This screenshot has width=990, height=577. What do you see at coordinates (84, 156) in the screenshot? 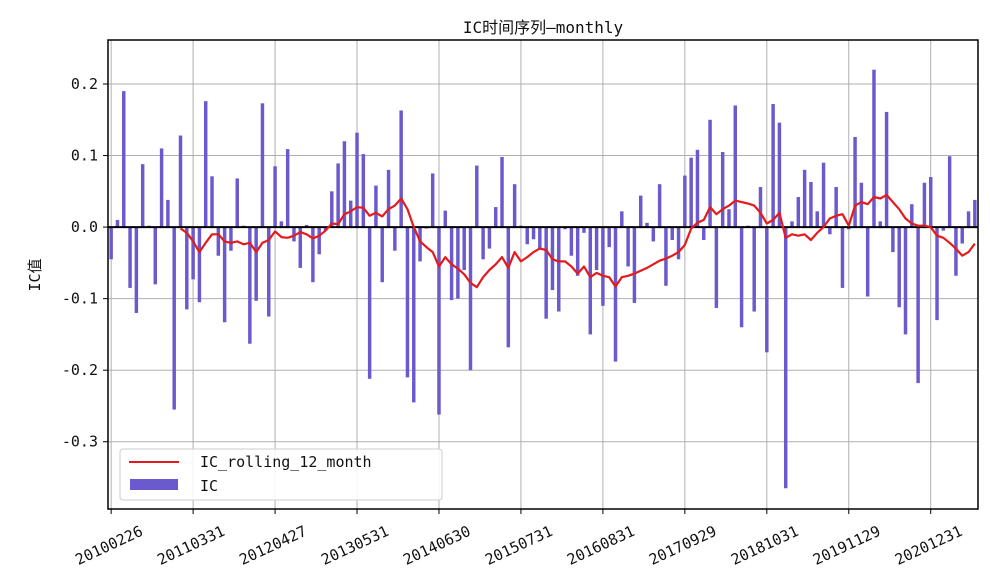
I see `y-tick-label: 0.1` at bounding box center [84, 156].